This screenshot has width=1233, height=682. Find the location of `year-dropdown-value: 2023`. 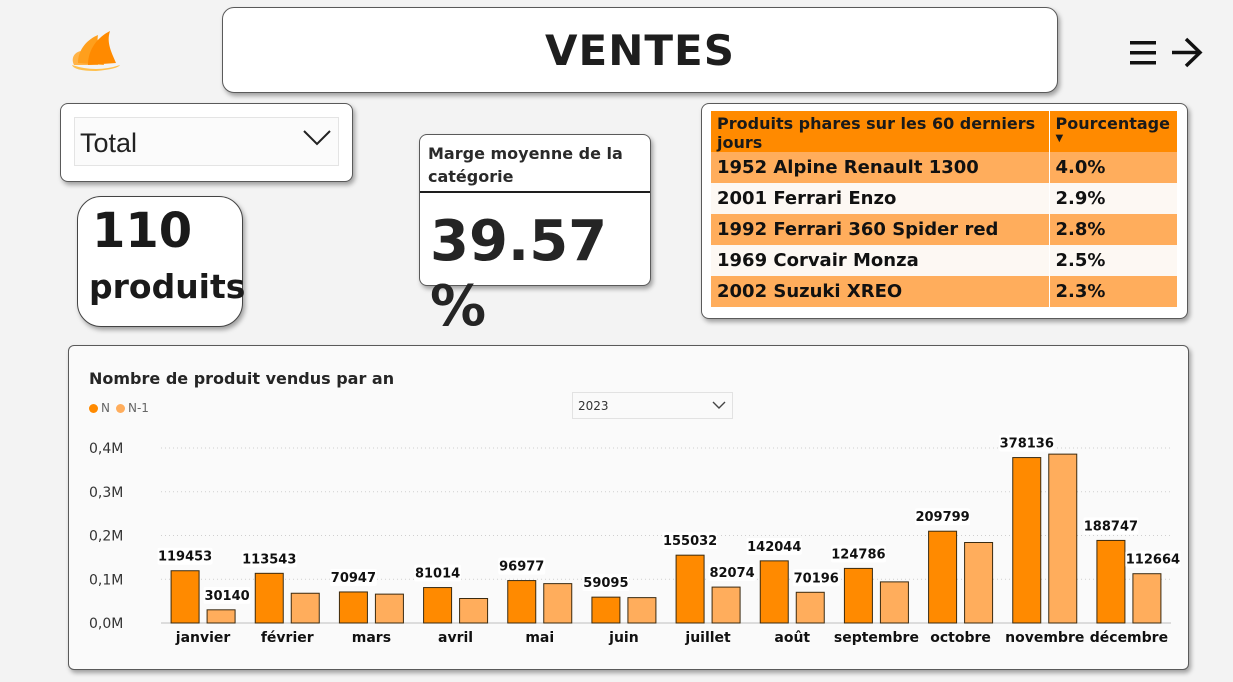

year-dropdown-value: 2023 is located at coordinates (593, 406).